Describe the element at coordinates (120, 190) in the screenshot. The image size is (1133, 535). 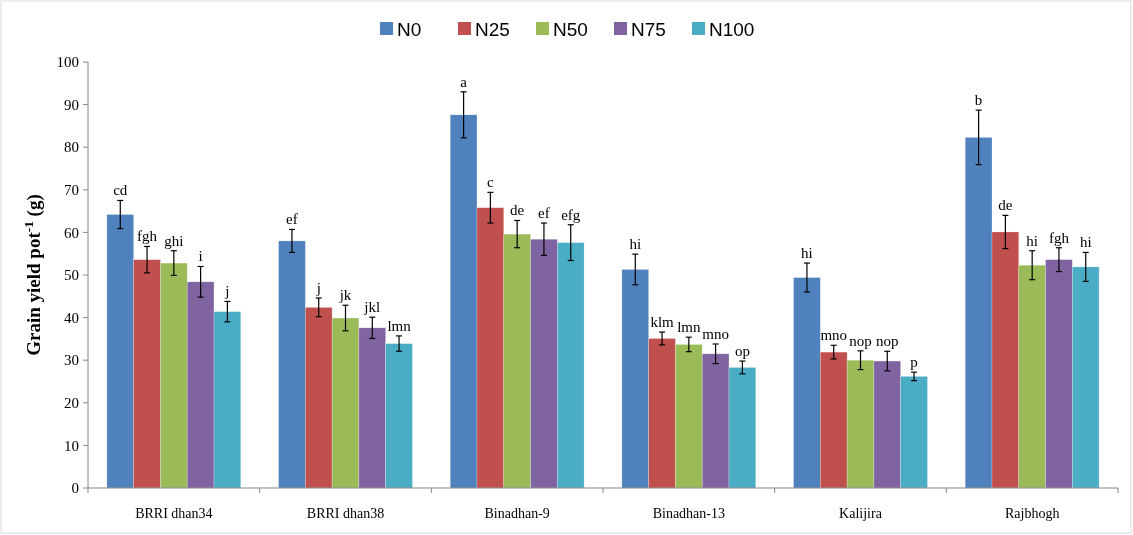
I see `data-label: cd` at that location.